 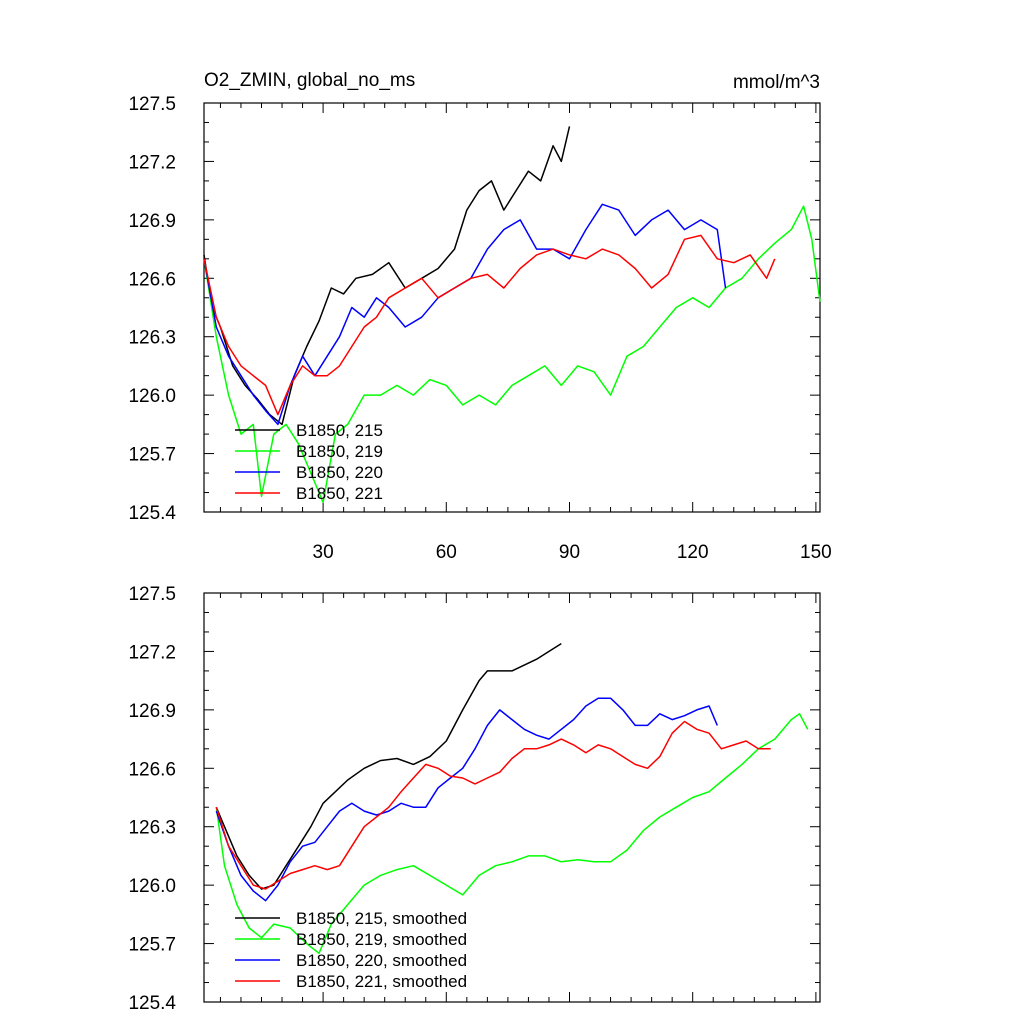 I want to click on x-tick-label: 90, so click(x=569, y=552).